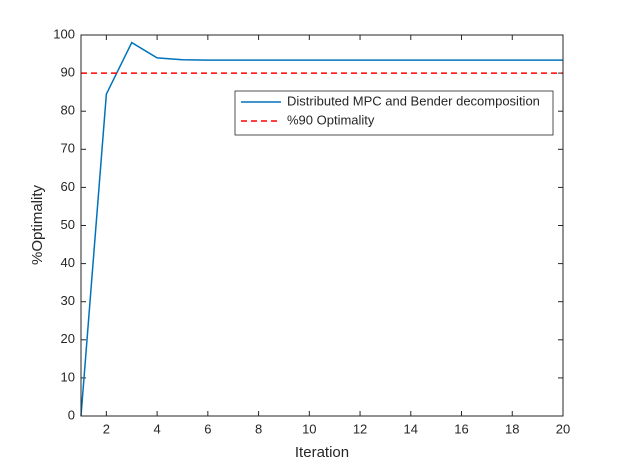 This screenshot has height=467, width=623. I want to click on legend-box, so click(394, 113).